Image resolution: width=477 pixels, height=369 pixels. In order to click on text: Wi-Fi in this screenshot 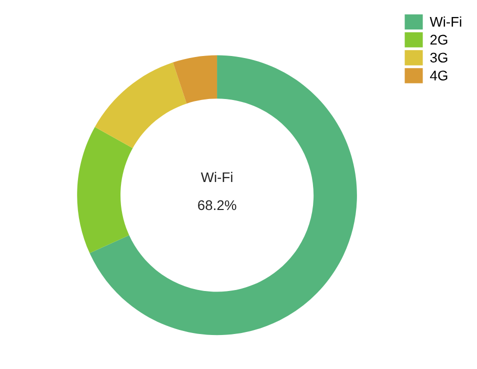, I will do `click(216, 177)`.